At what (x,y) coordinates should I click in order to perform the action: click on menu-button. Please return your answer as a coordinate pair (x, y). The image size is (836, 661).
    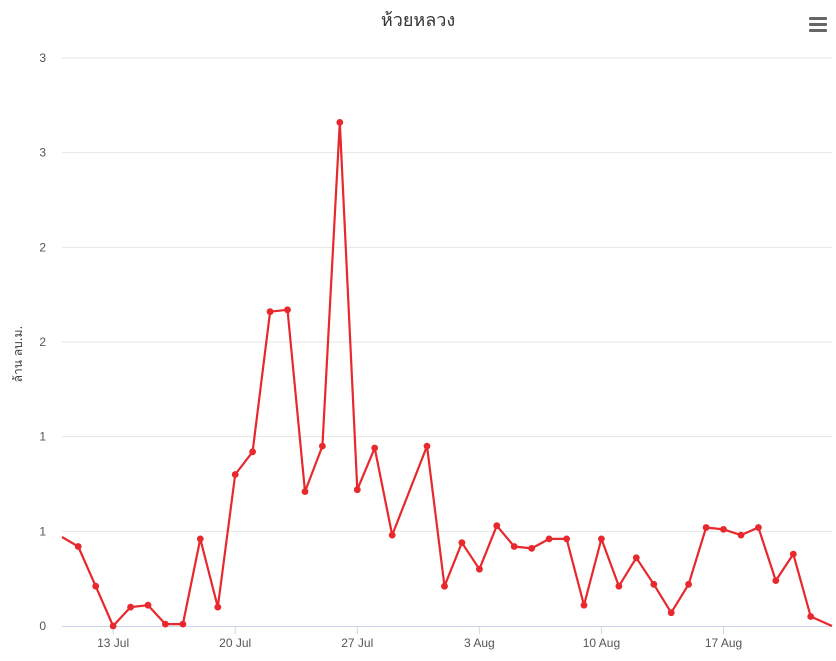
    Looking at the image, I should click on (818, 24).